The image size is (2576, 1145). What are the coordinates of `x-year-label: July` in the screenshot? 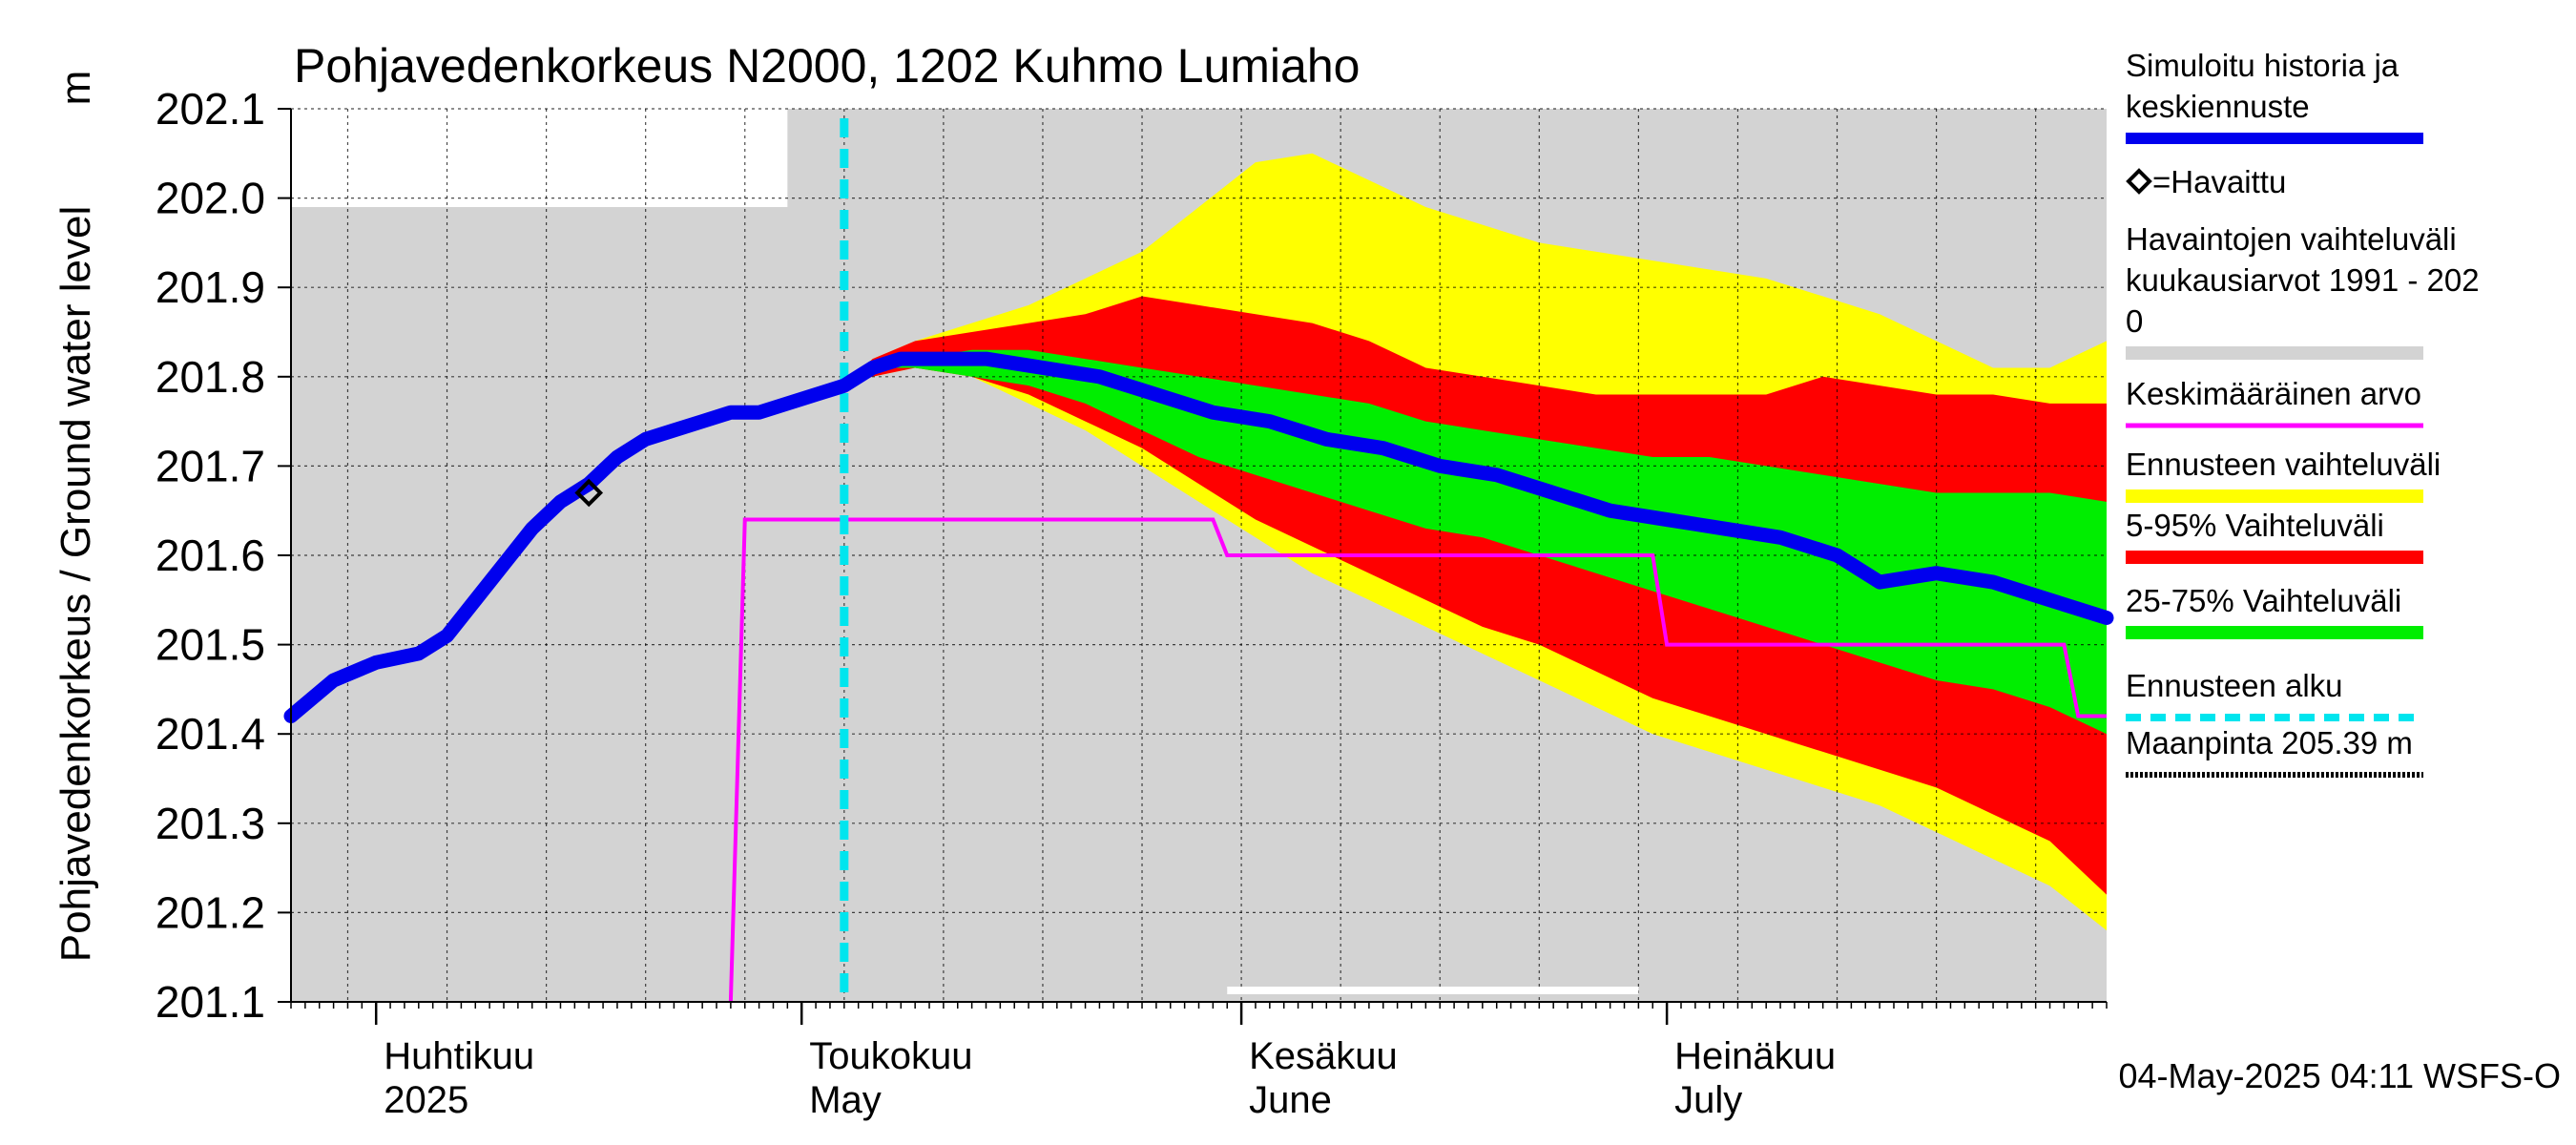 It's located at (1708, 1100).